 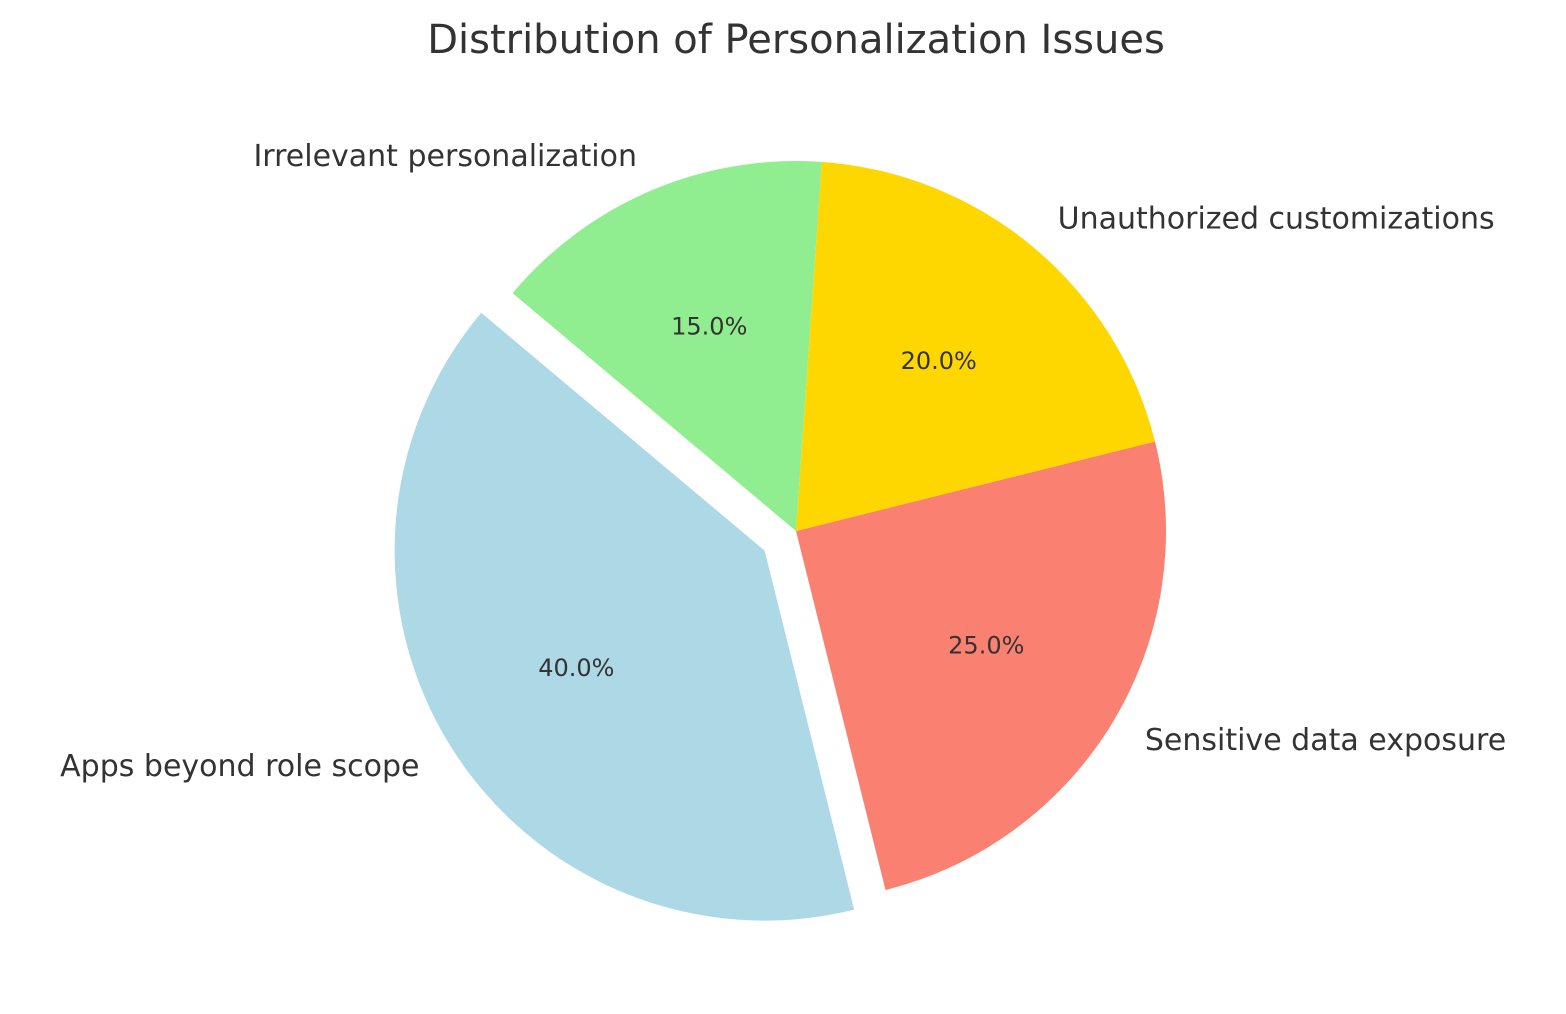 I want to click on category-label-sensitive-data-exposure: Sensitive data exposure, so click(x=1325, y=740).